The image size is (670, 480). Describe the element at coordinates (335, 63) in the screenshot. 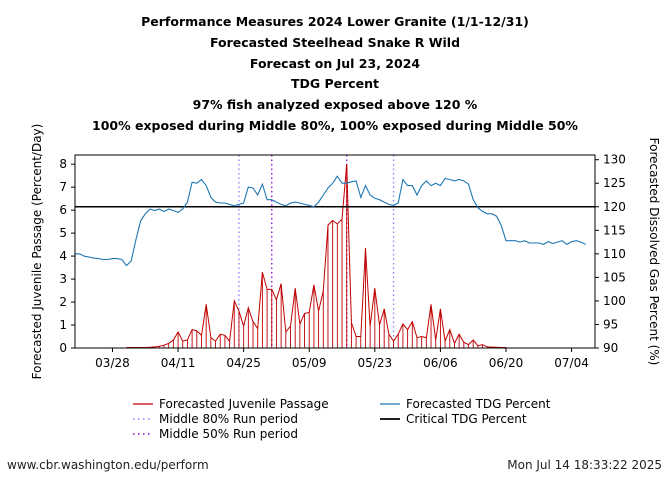

I see `chart-subtitle-forecast-date: Forecast on Jul 23, 2024` at that location.